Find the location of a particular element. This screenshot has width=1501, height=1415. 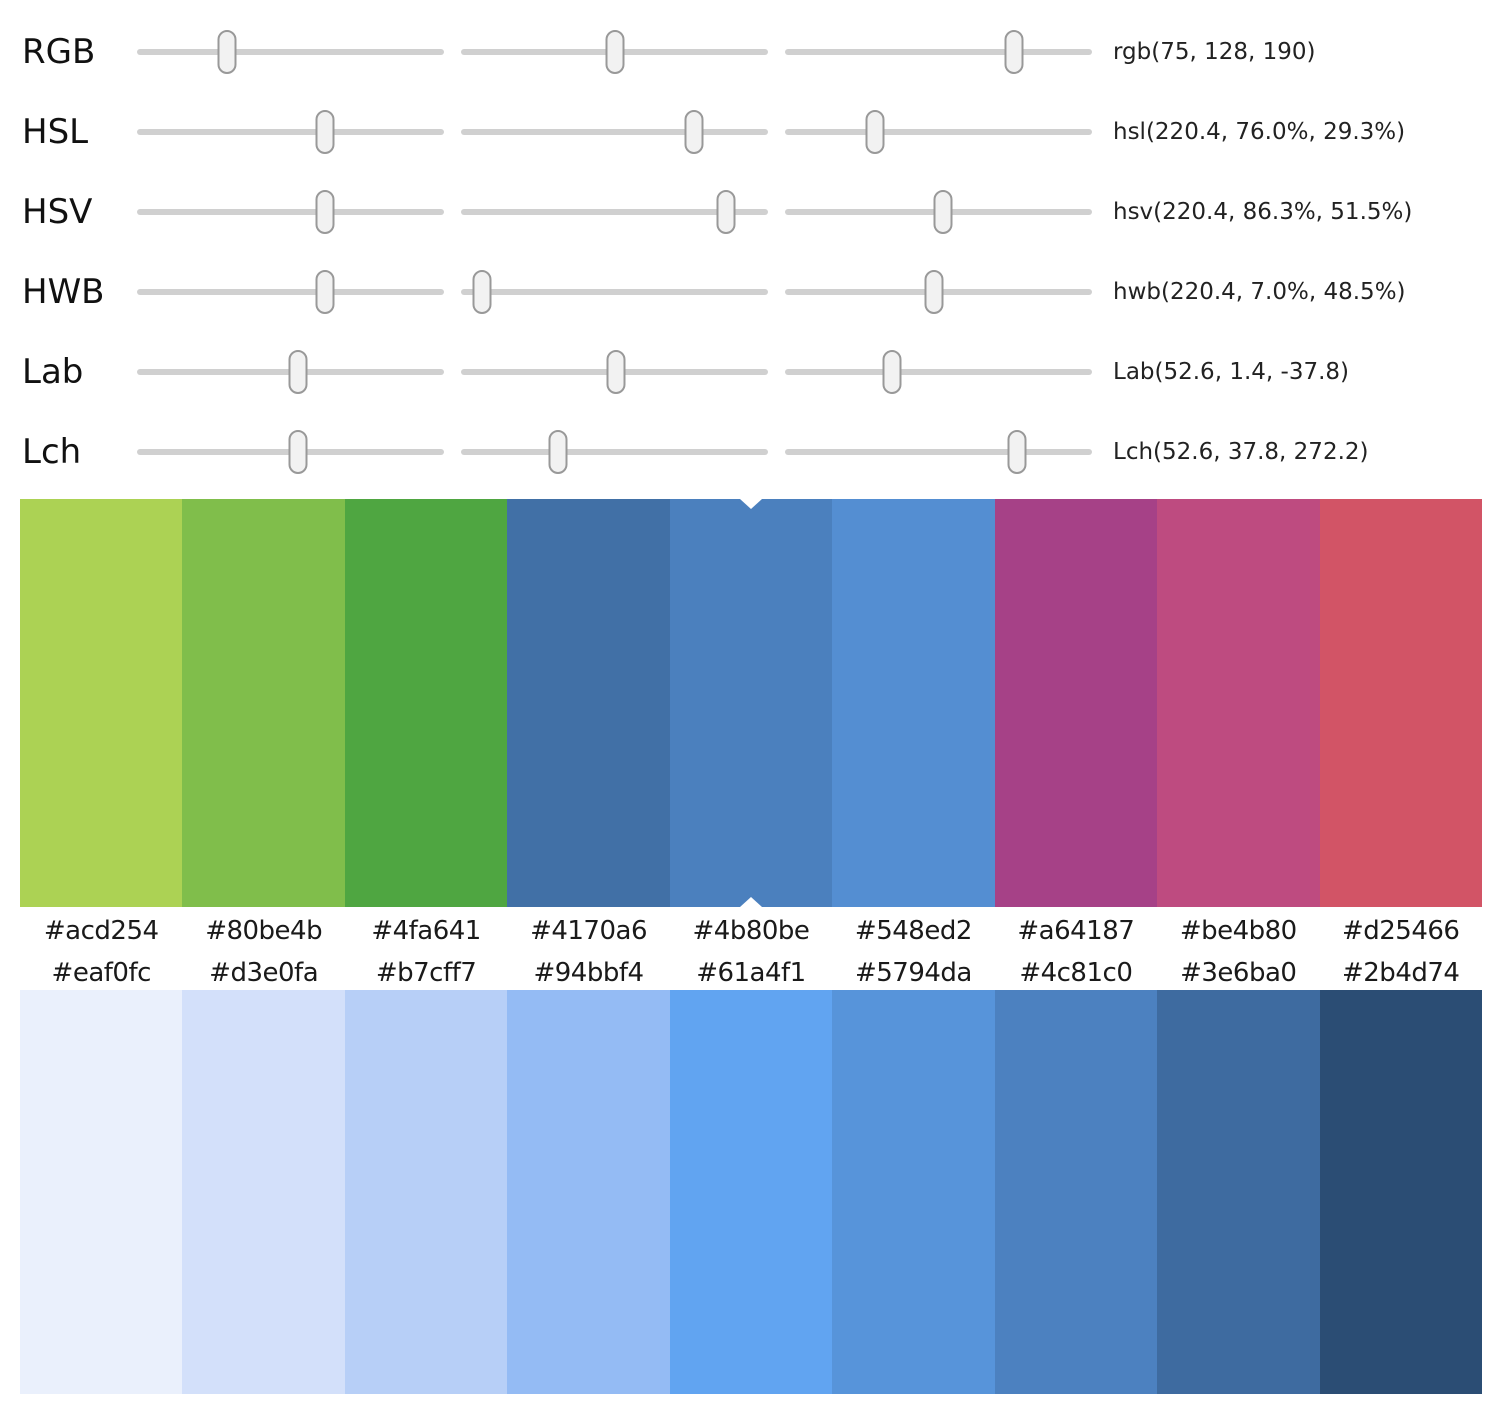

slider-row-label: RGB is located at coordinates (59, 52).